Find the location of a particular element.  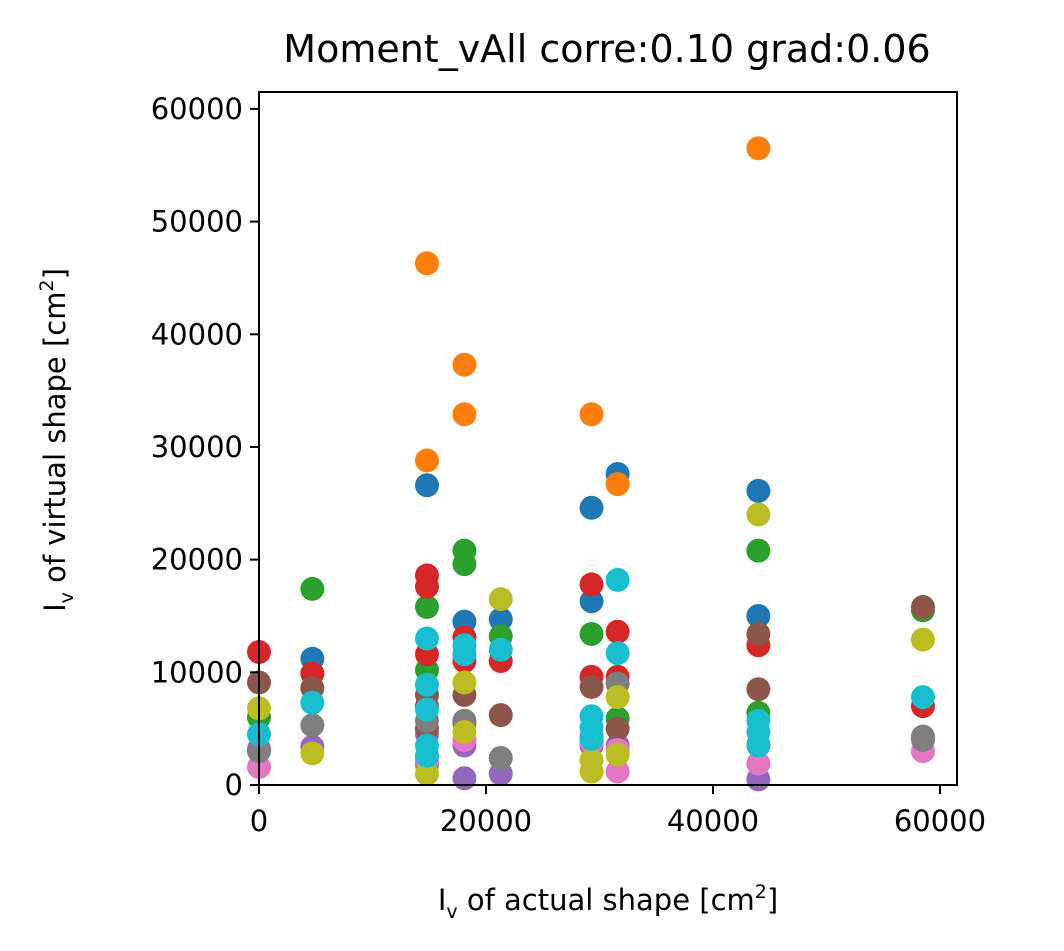

y-tick-label-5: 50000 is located at coordinates (197, 222).